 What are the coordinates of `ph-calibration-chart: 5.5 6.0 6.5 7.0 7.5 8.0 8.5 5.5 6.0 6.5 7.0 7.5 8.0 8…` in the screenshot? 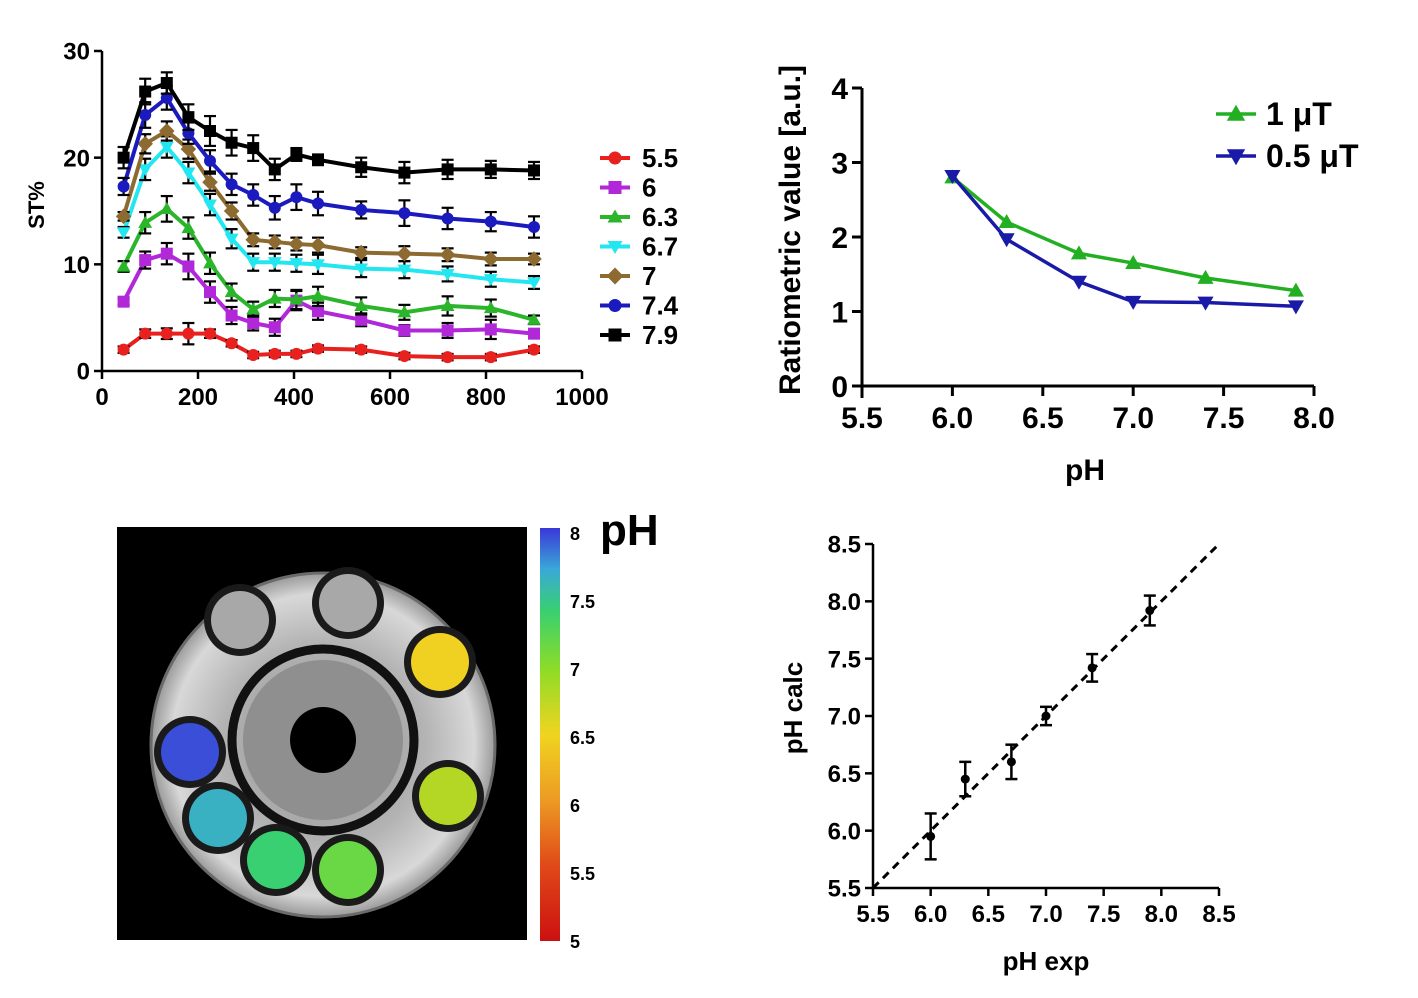 It's located at (1007, 754).